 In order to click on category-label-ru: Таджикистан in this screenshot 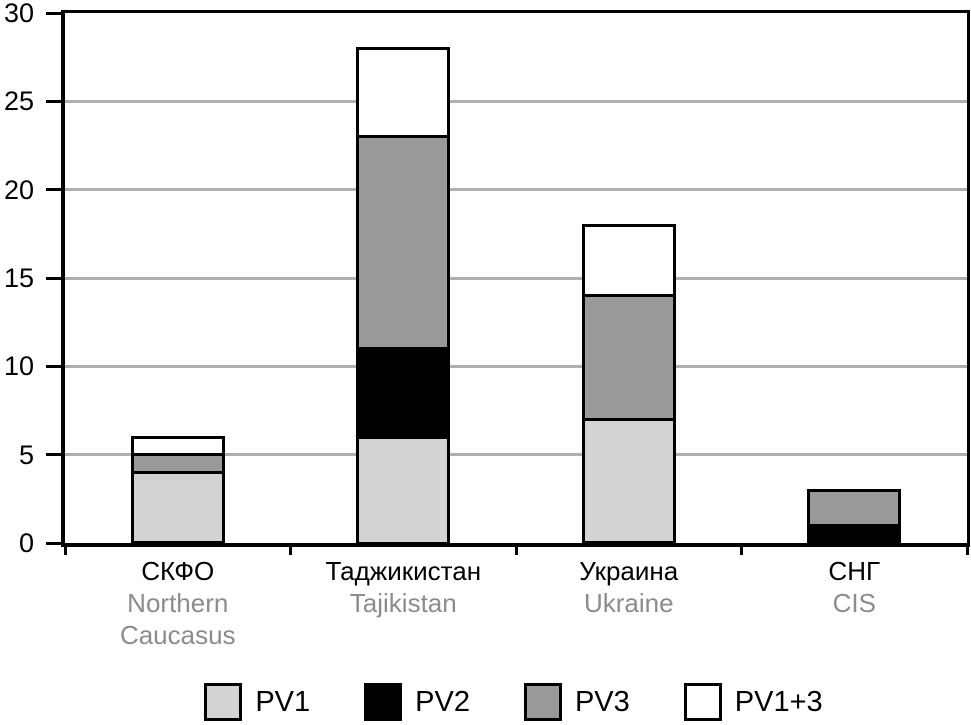, I will do `click(403, 571)`.